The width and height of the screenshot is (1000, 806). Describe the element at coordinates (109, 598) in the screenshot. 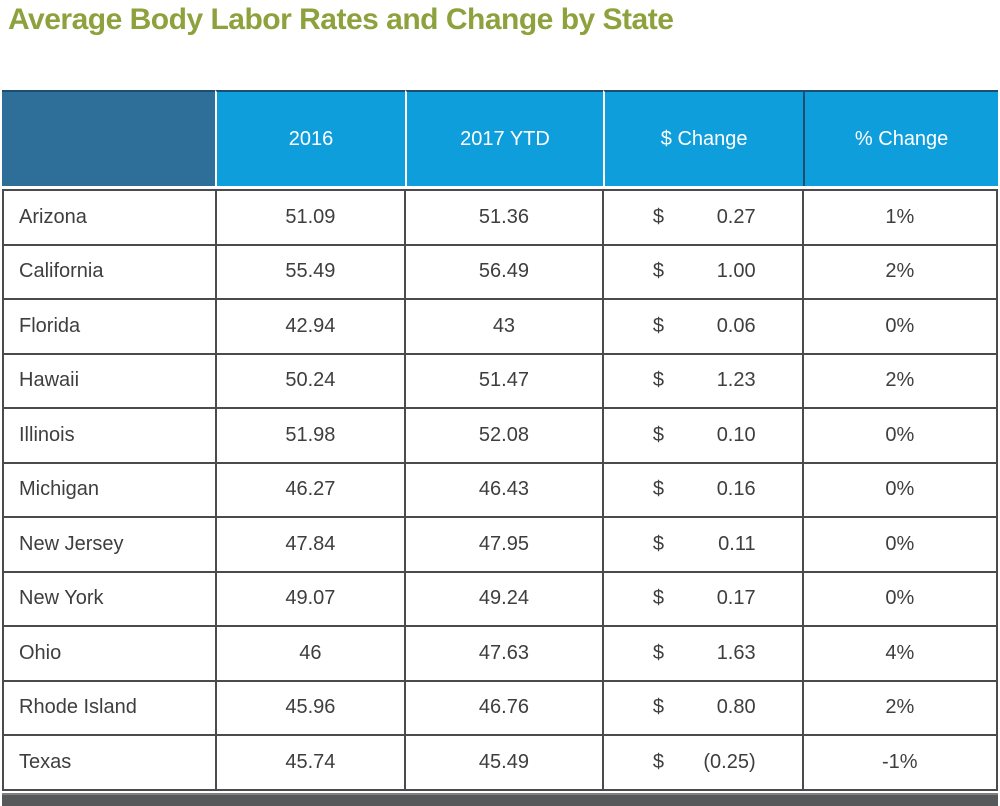

I see `state-cell: New York` at that location.